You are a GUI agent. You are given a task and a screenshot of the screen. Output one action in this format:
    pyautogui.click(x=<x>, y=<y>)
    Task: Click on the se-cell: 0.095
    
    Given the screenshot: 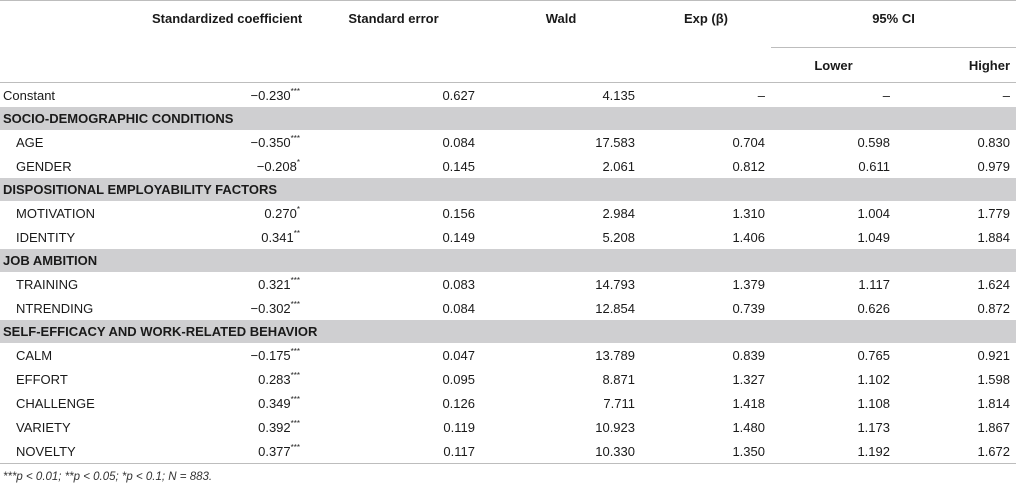 What is the action you would take?
    pyautogui.click(x=458, y=379)
    